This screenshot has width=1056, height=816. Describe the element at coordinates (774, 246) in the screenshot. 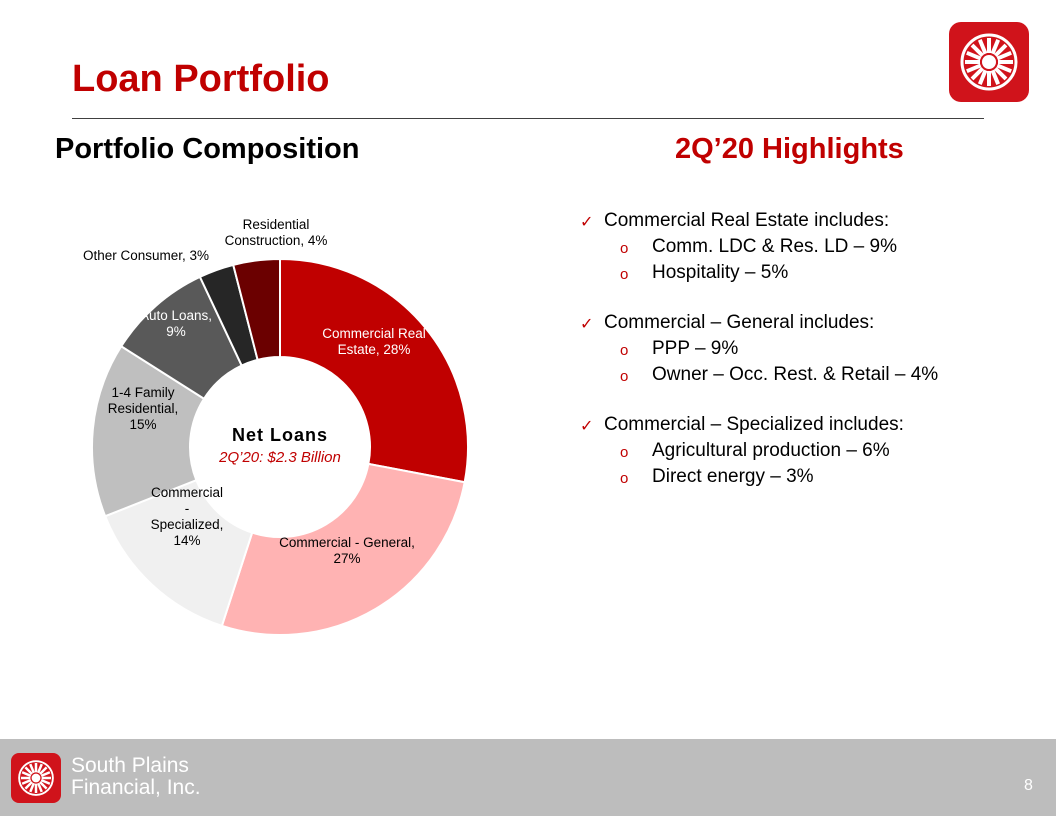

I see `highlight-subitem-text: Comm. LDC & Res. LD – 9%` at that location.